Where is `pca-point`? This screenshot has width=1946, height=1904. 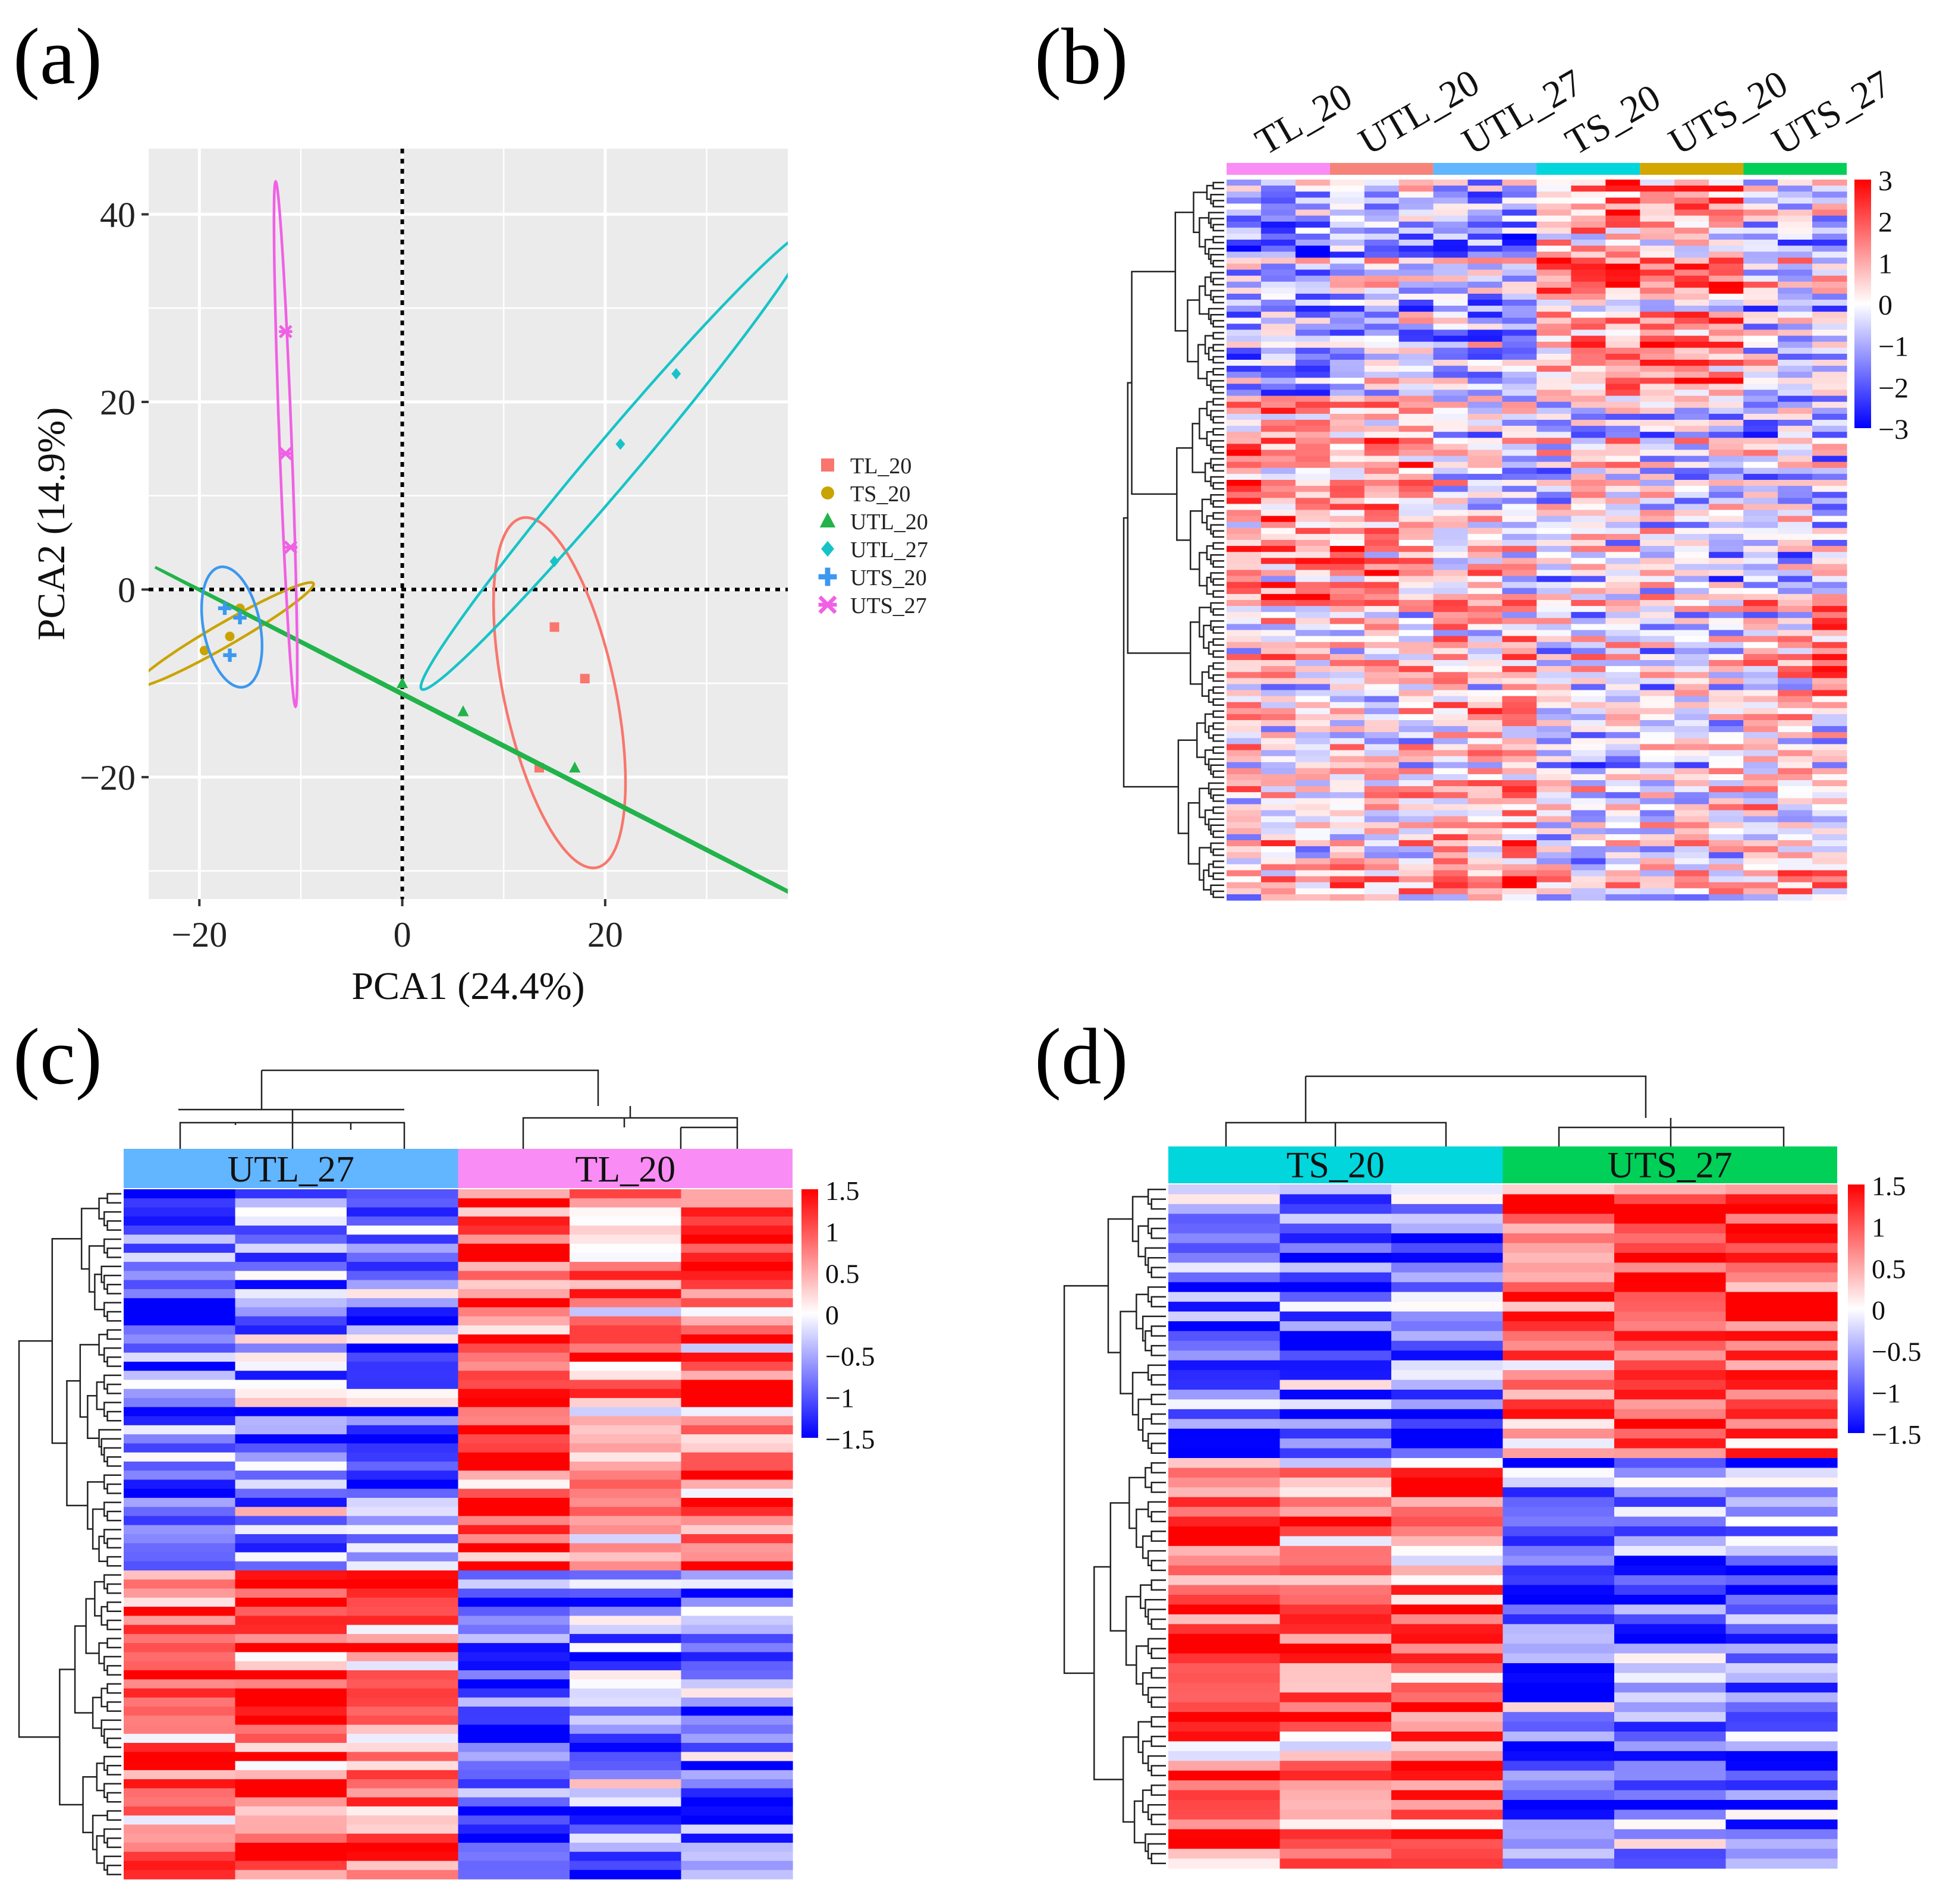
pca-point is located at coordinates (463, 711).